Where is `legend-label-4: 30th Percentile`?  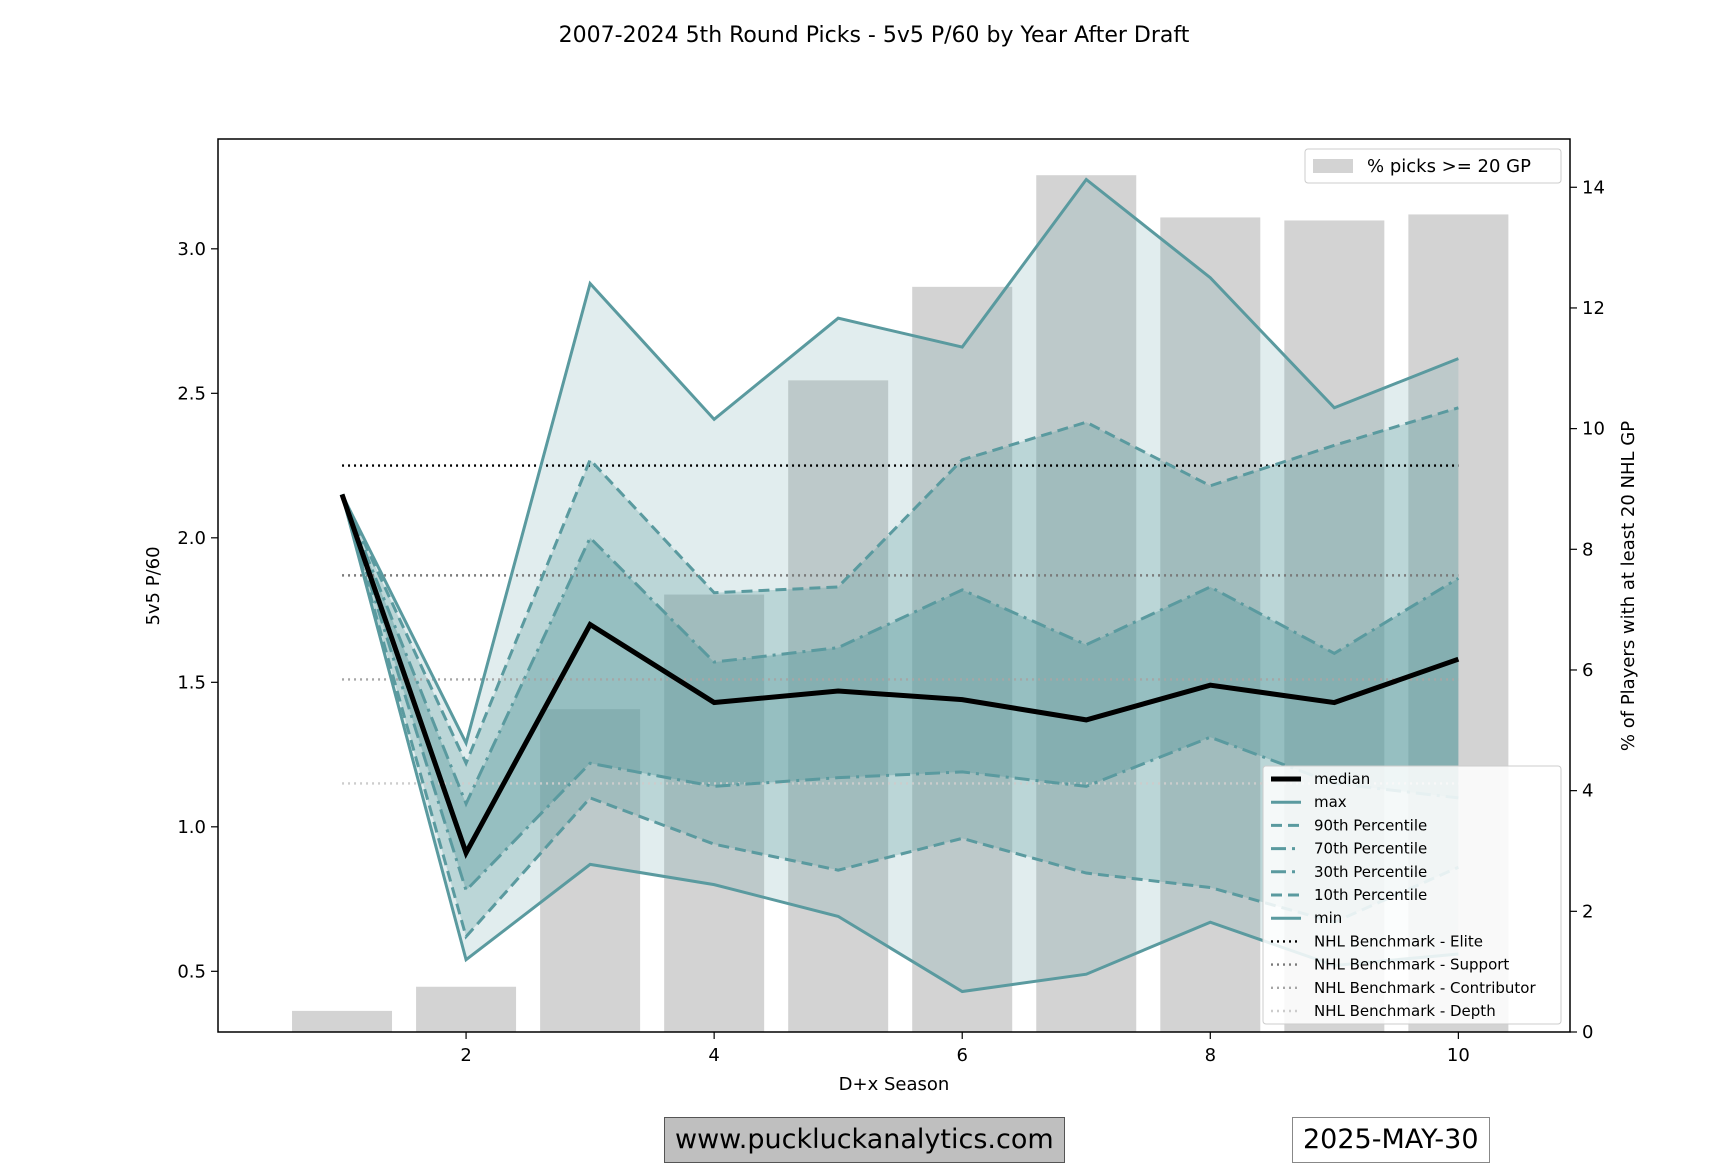 legend-label-4: 30th Percentile is located at coordinates (1370, 872).